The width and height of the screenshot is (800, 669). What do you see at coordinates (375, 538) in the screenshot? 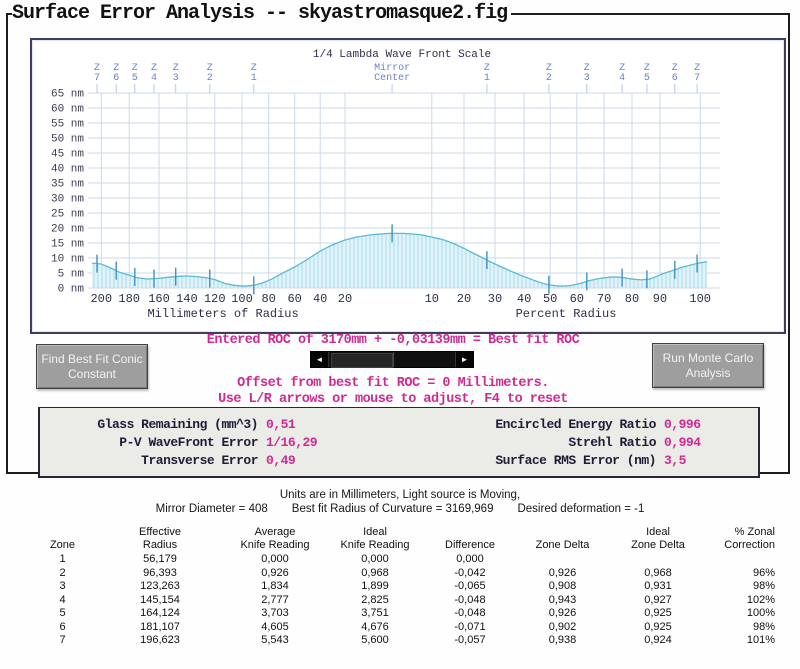
I see `col-header-ideal-knife: Ideal Knife Reading` at bounding box center [375, 538].